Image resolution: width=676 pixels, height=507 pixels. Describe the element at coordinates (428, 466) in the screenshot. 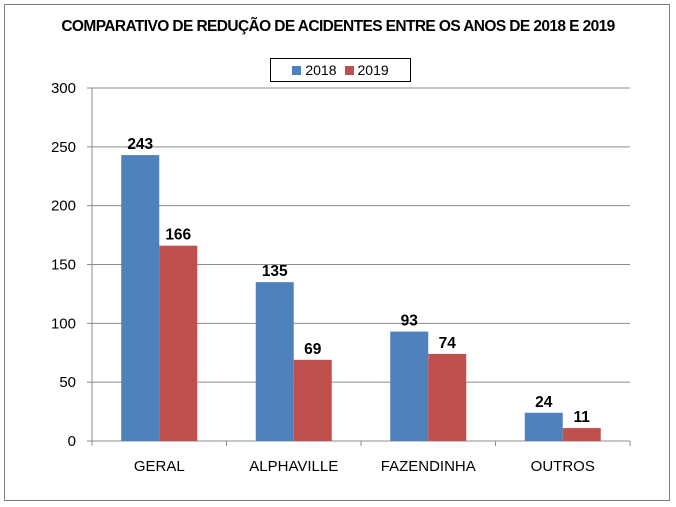

I see `x-tick-label: FAZENDINHA` at that location.